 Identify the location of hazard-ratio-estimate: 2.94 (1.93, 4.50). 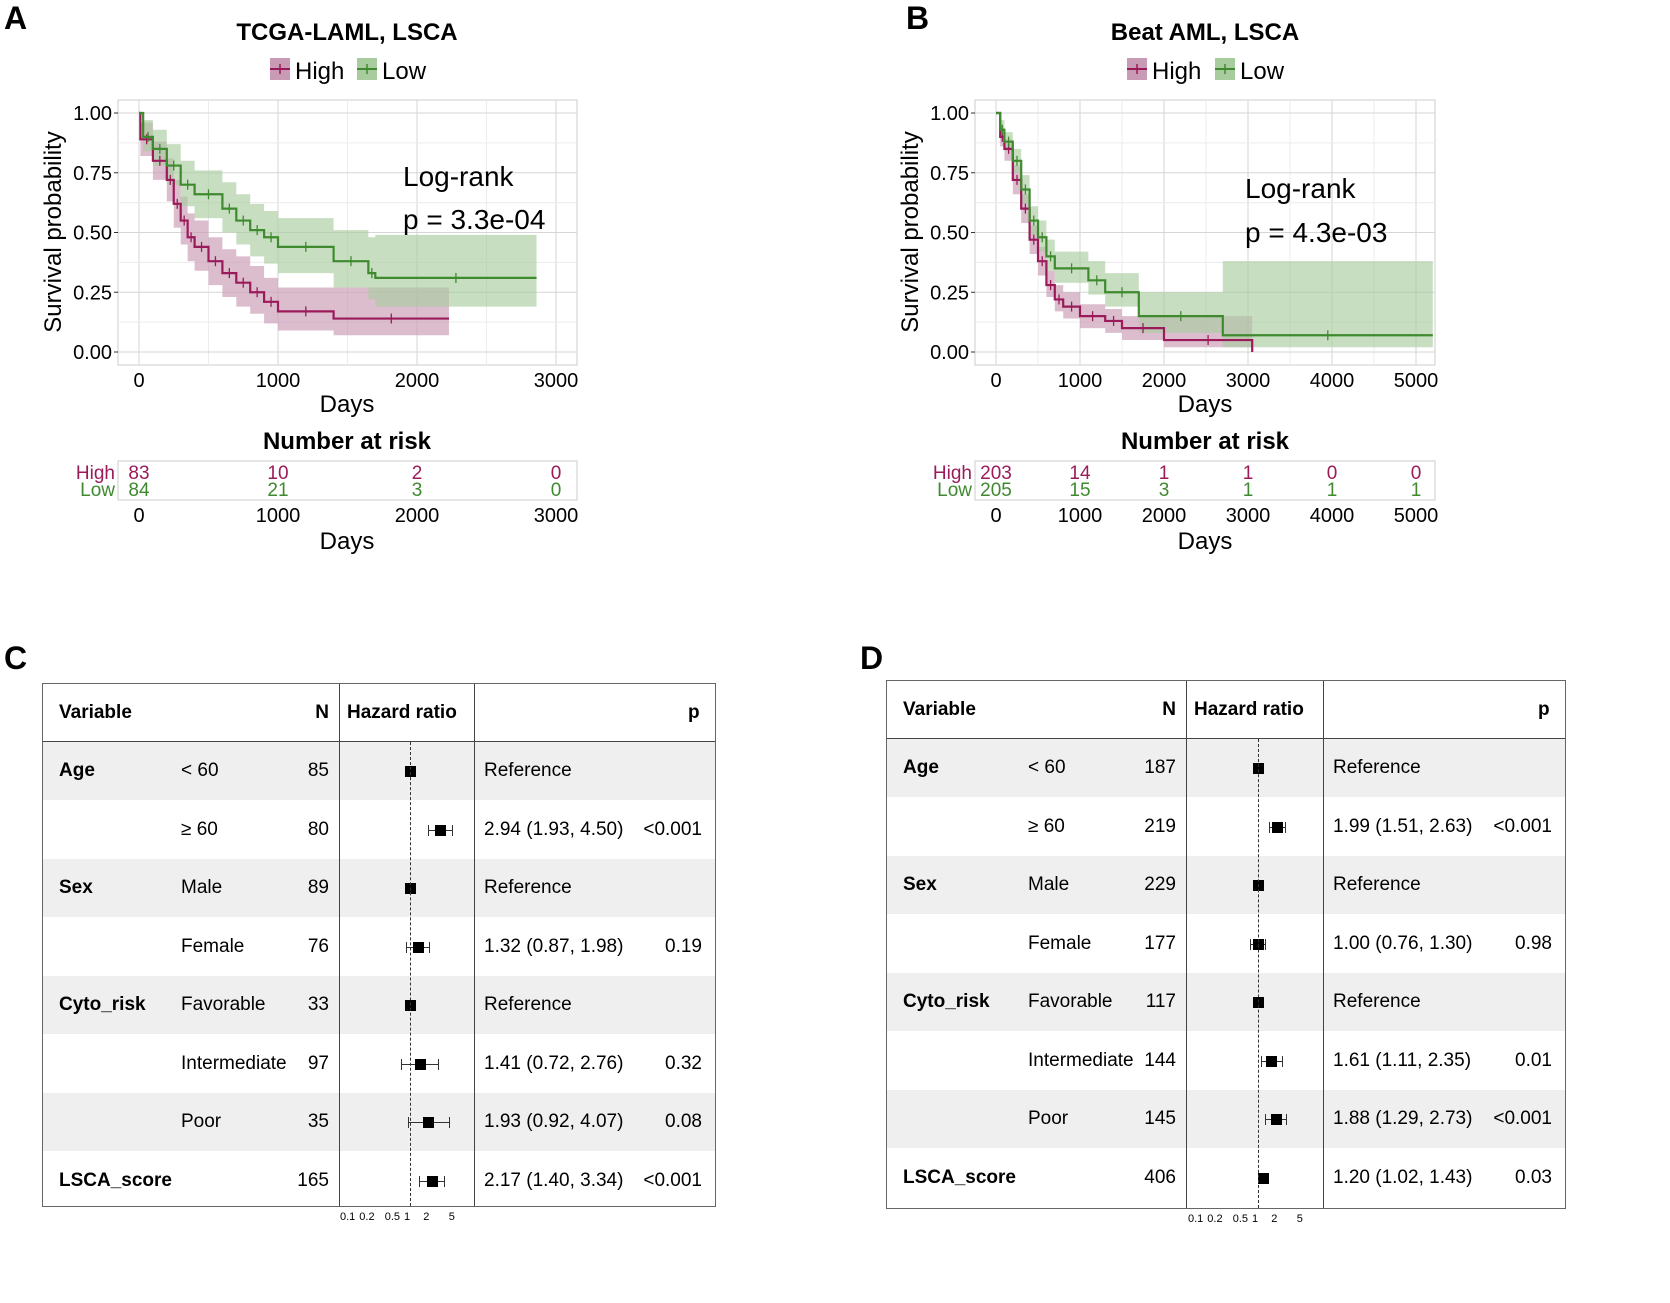
(554, 829).